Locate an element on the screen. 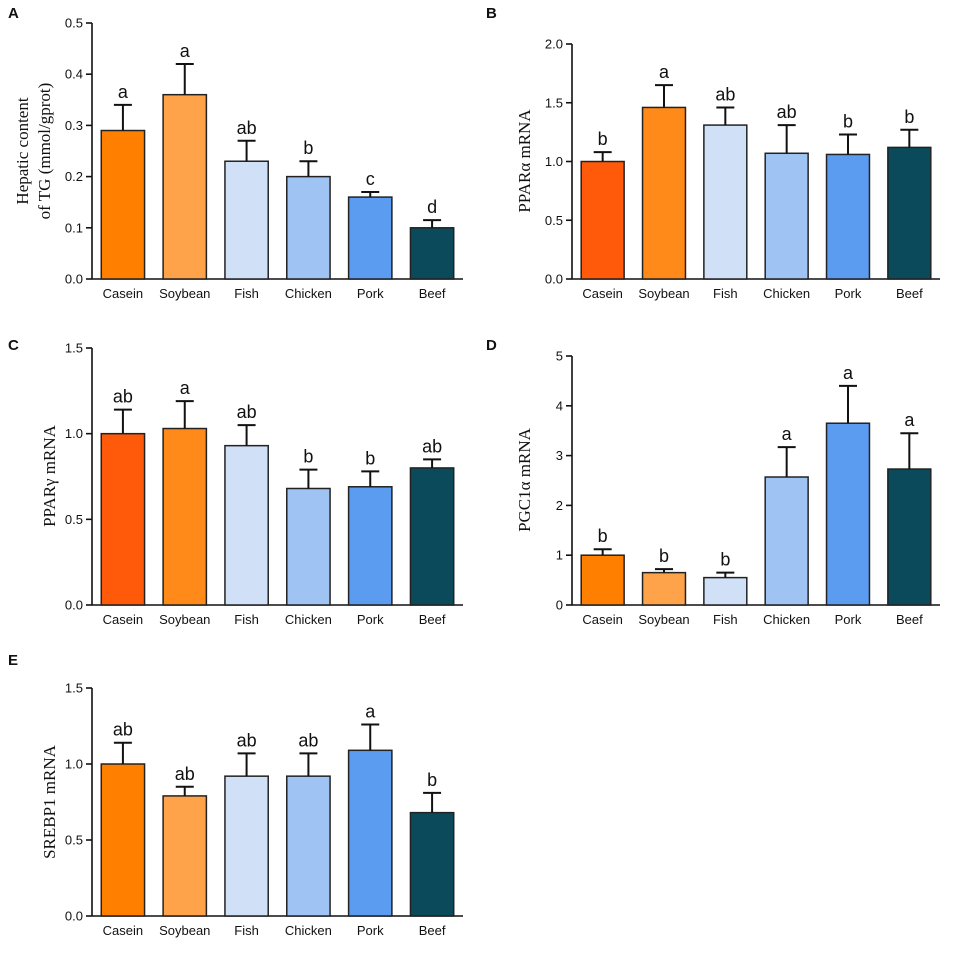  y-axis-label: Hepatic content of TG (mmol/gprot) is located at coordinates (33, 151).